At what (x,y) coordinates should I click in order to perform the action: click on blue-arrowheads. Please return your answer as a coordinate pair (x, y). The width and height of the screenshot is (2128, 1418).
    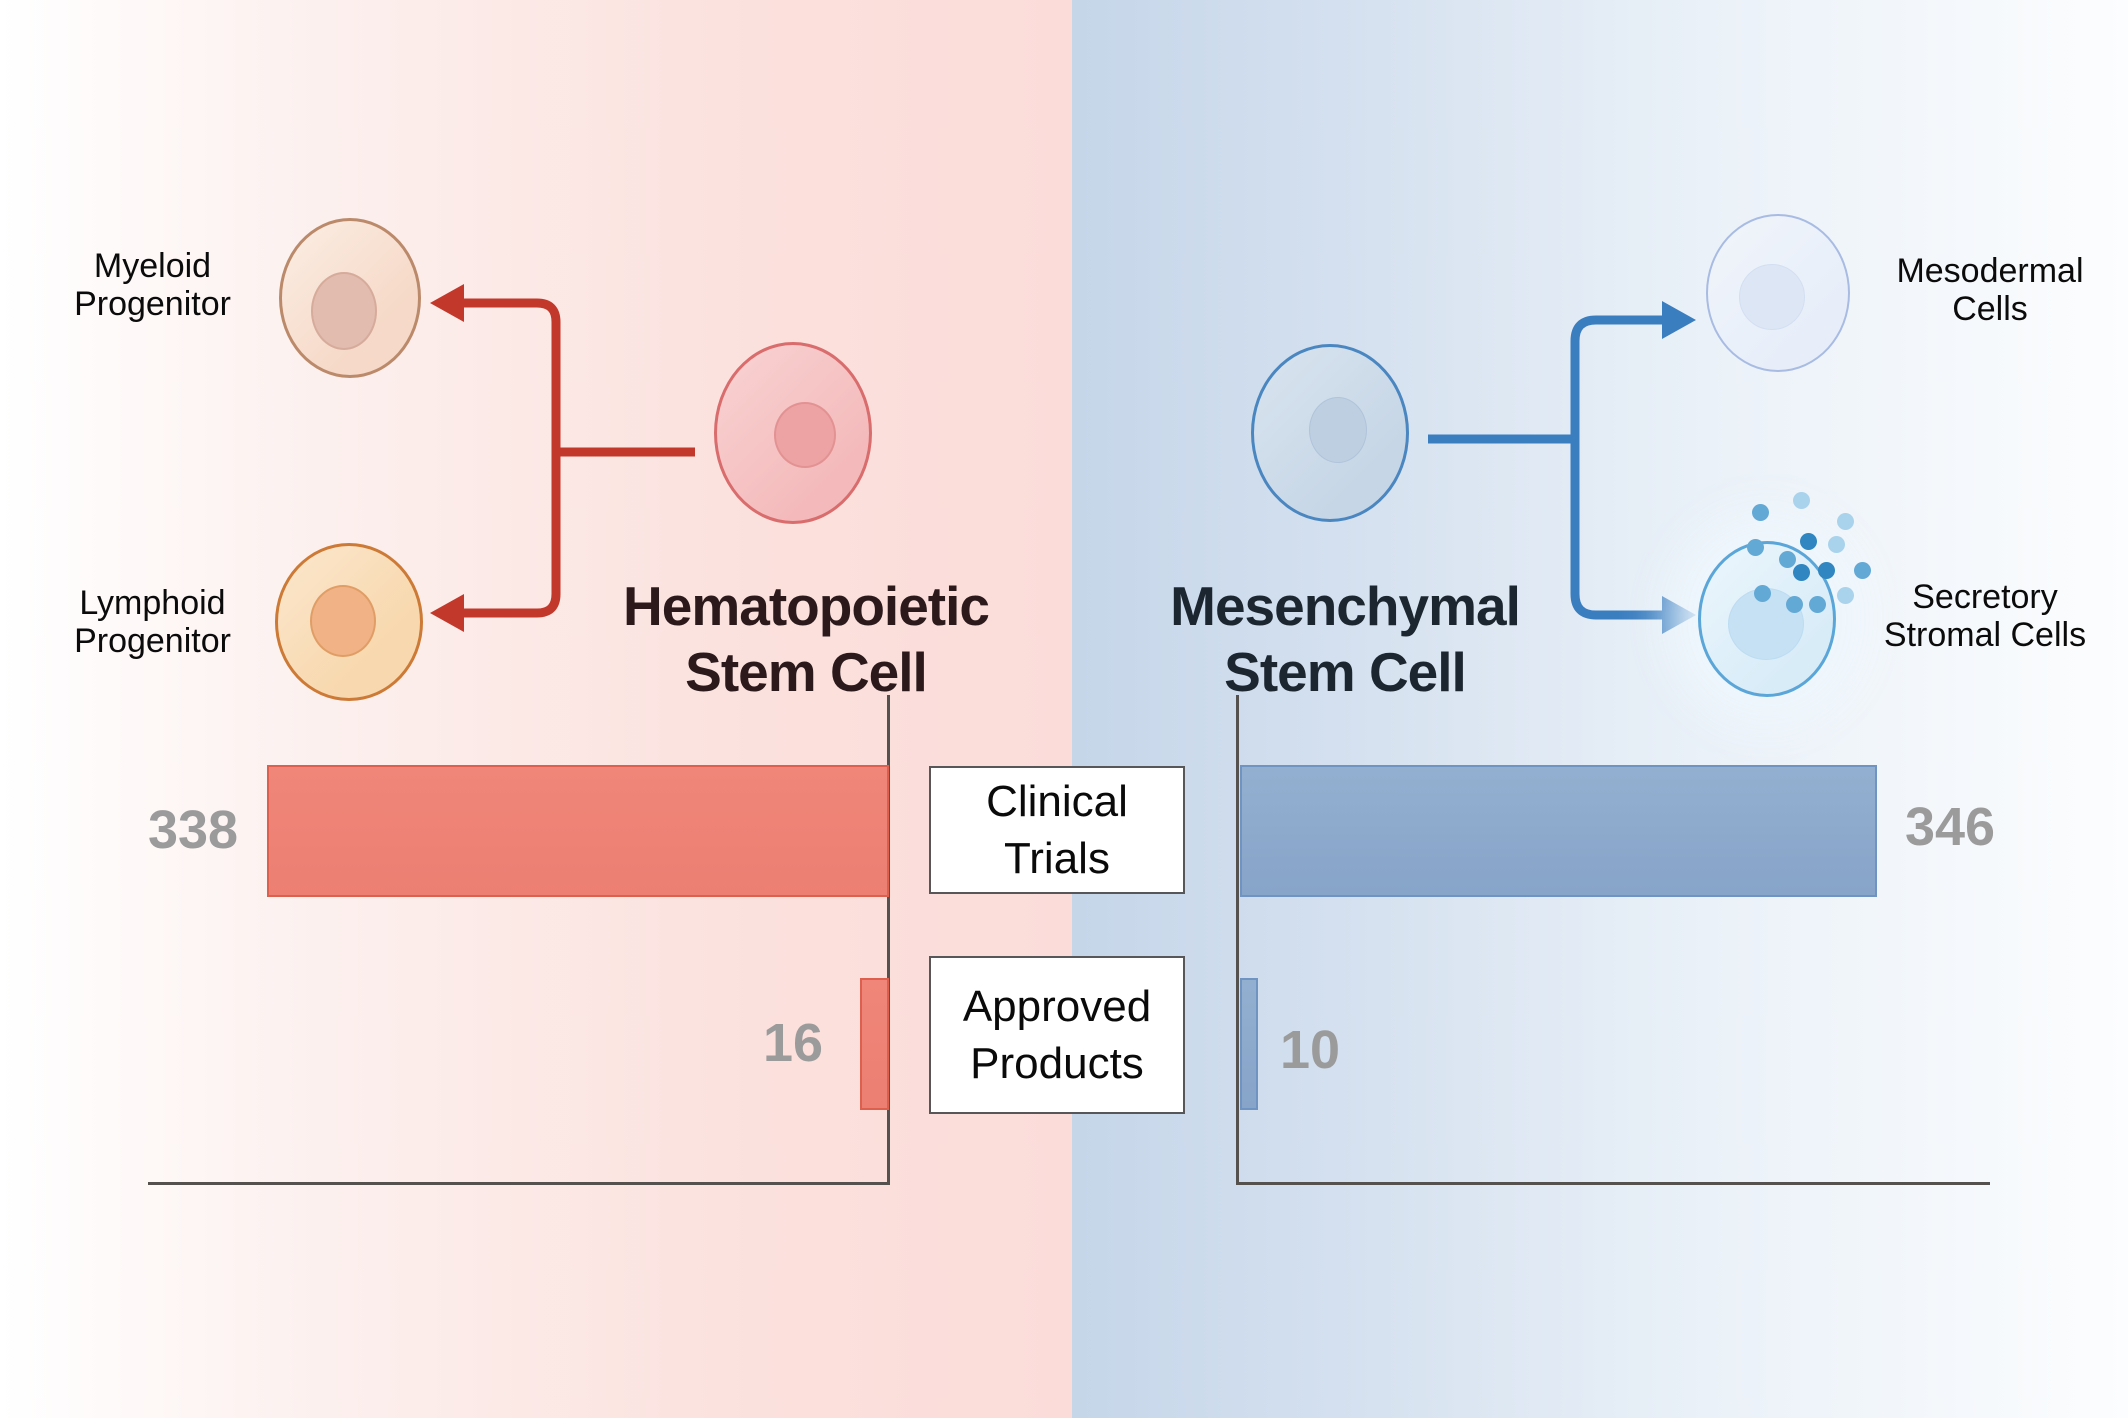
    Looking at the image, I should click on (1679, 467).